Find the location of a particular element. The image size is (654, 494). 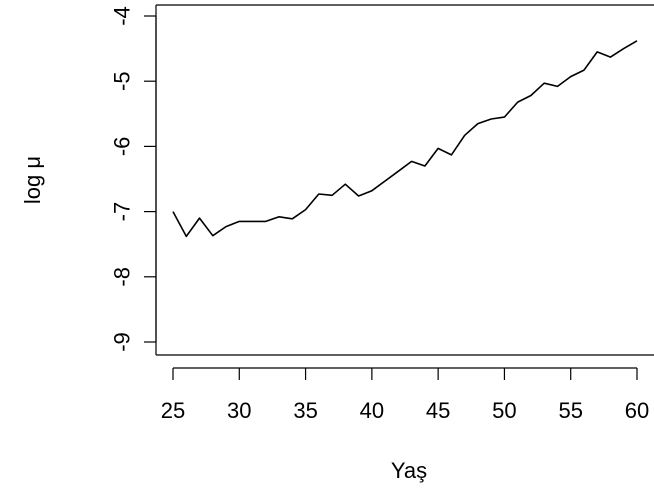

x-tick-label: 55 is located at coordinates (570, 410).